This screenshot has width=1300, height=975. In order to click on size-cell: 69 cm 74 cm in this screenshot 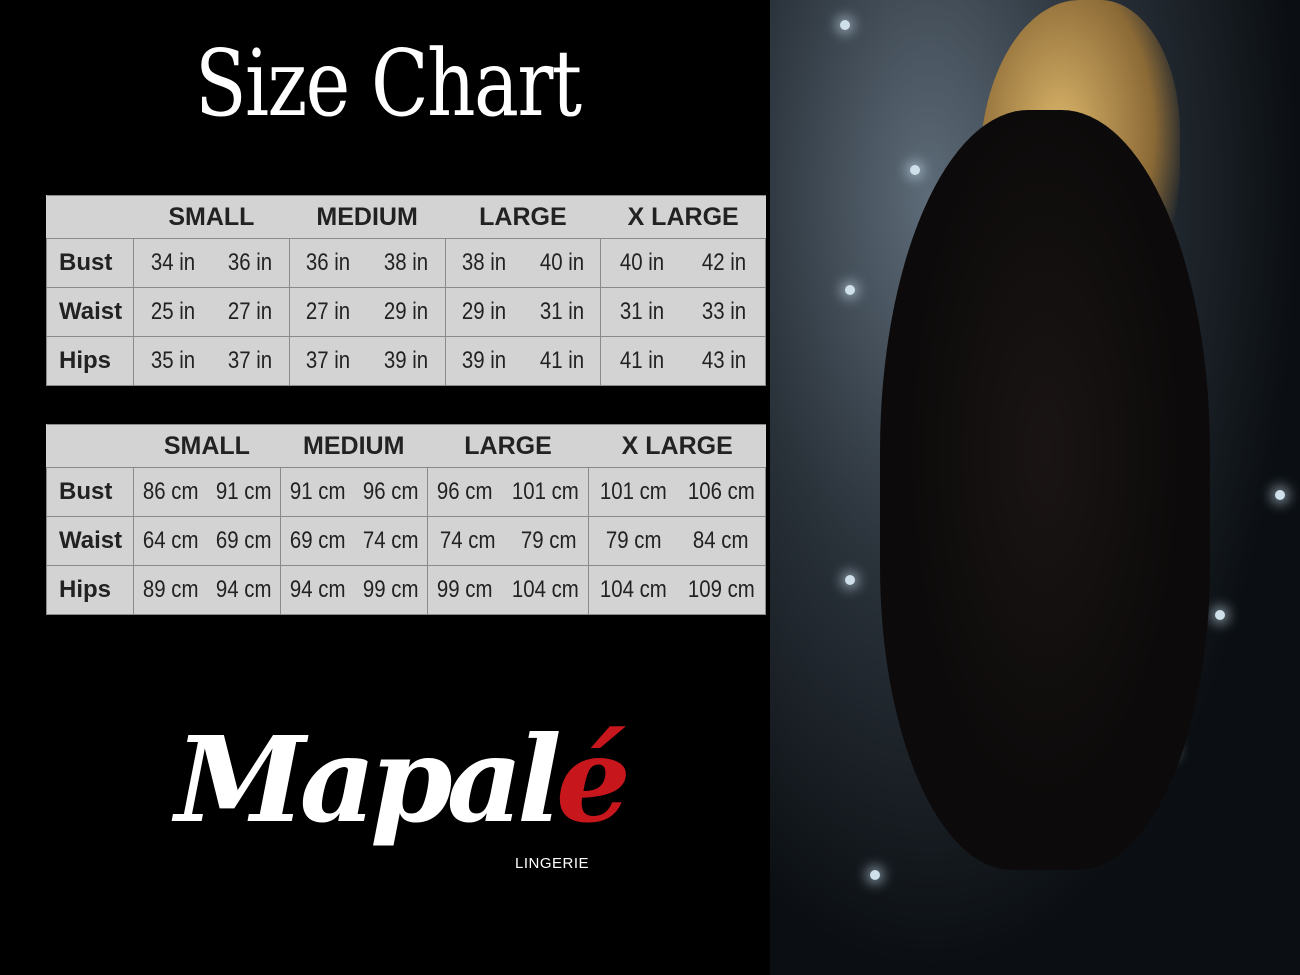, I will do `click(353, 541)`.